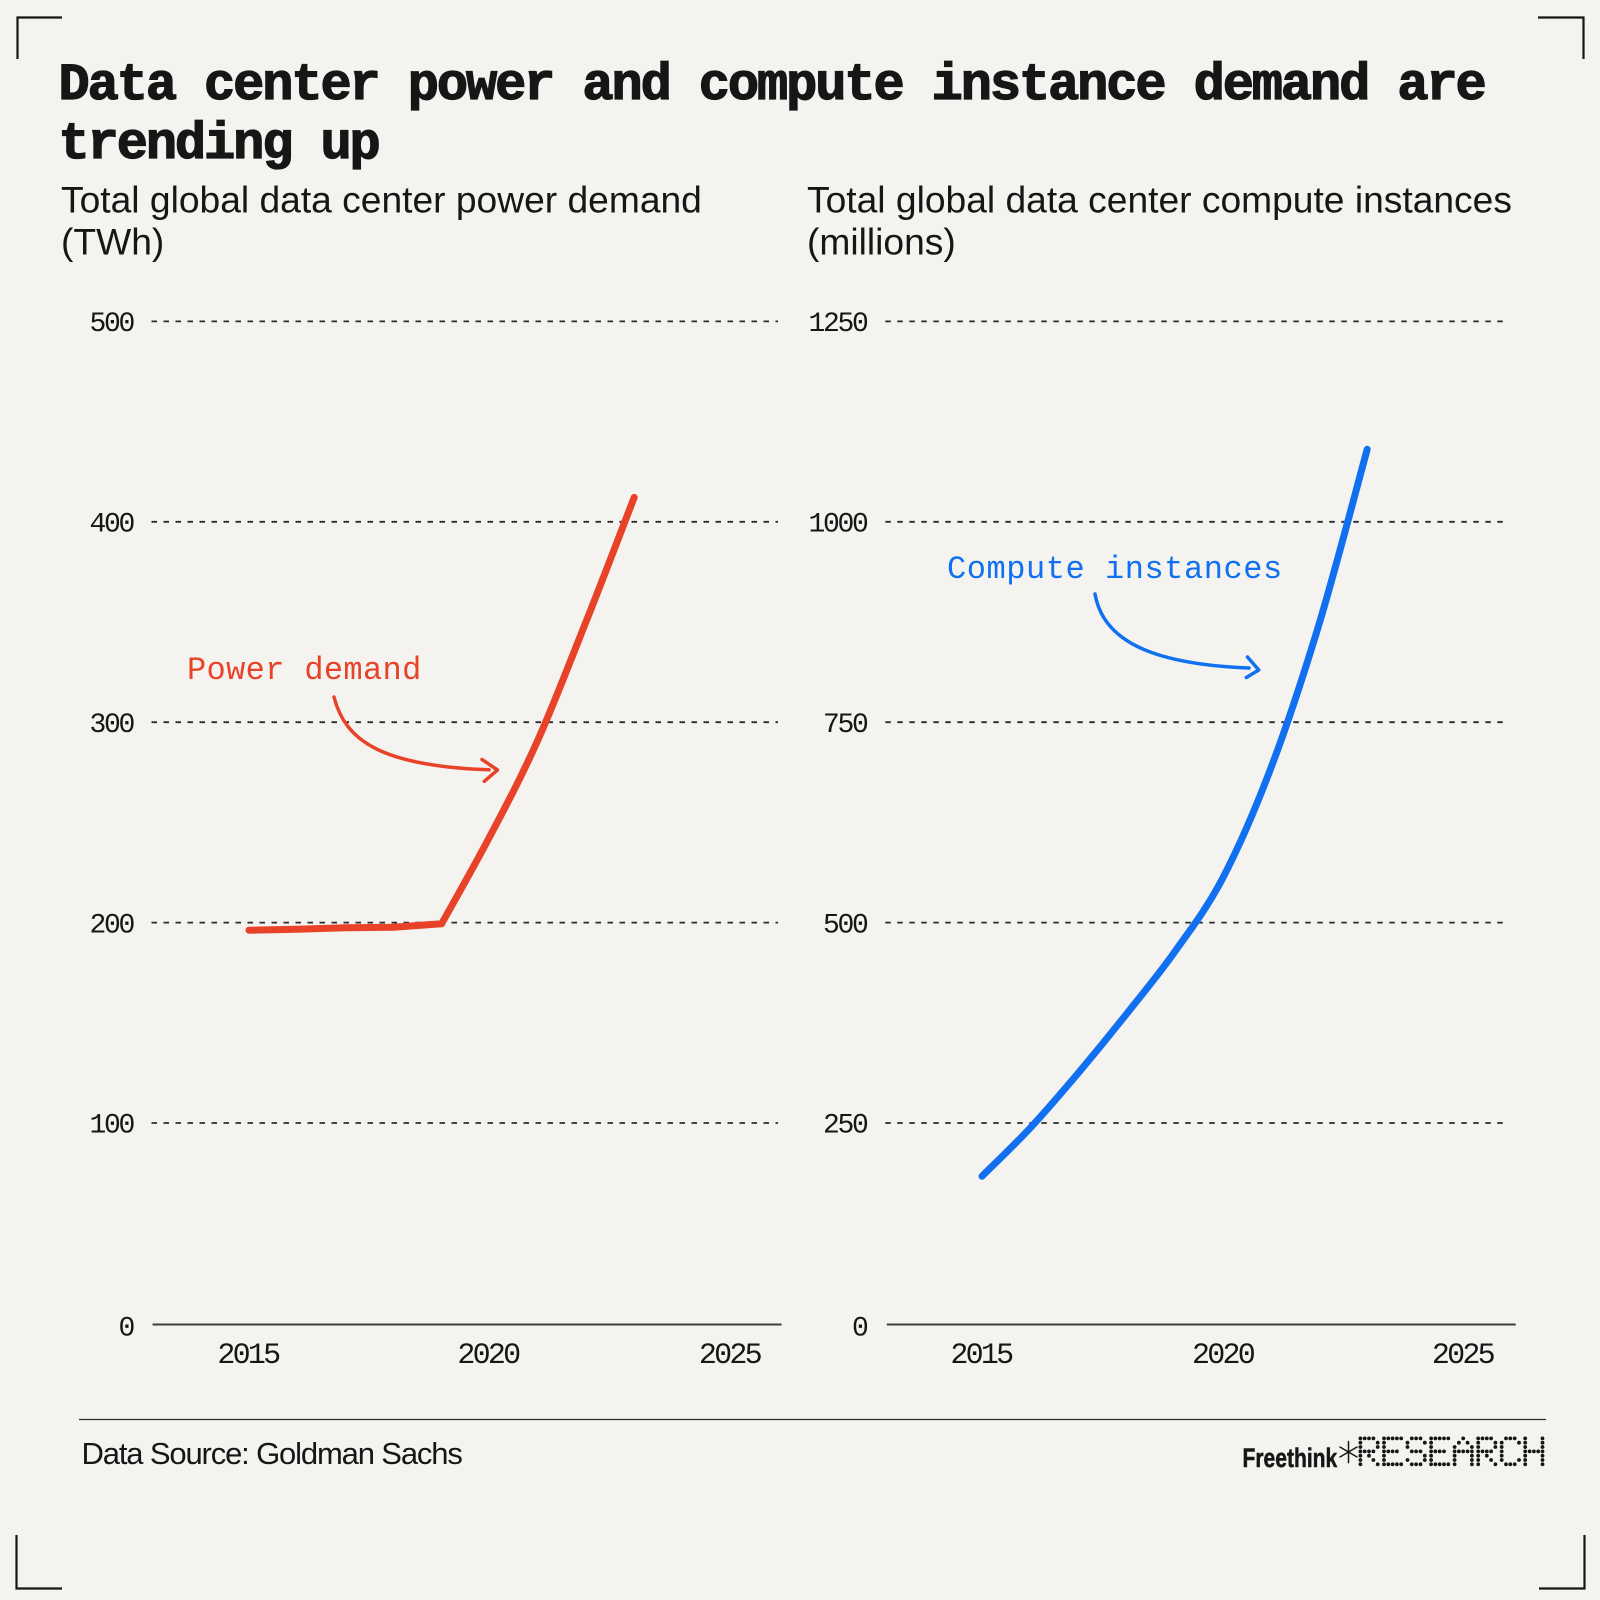  What do you see at coordinates (845, 725) in the screenshot?
I see `svg-text: 750` at bounding box center [845, 725].